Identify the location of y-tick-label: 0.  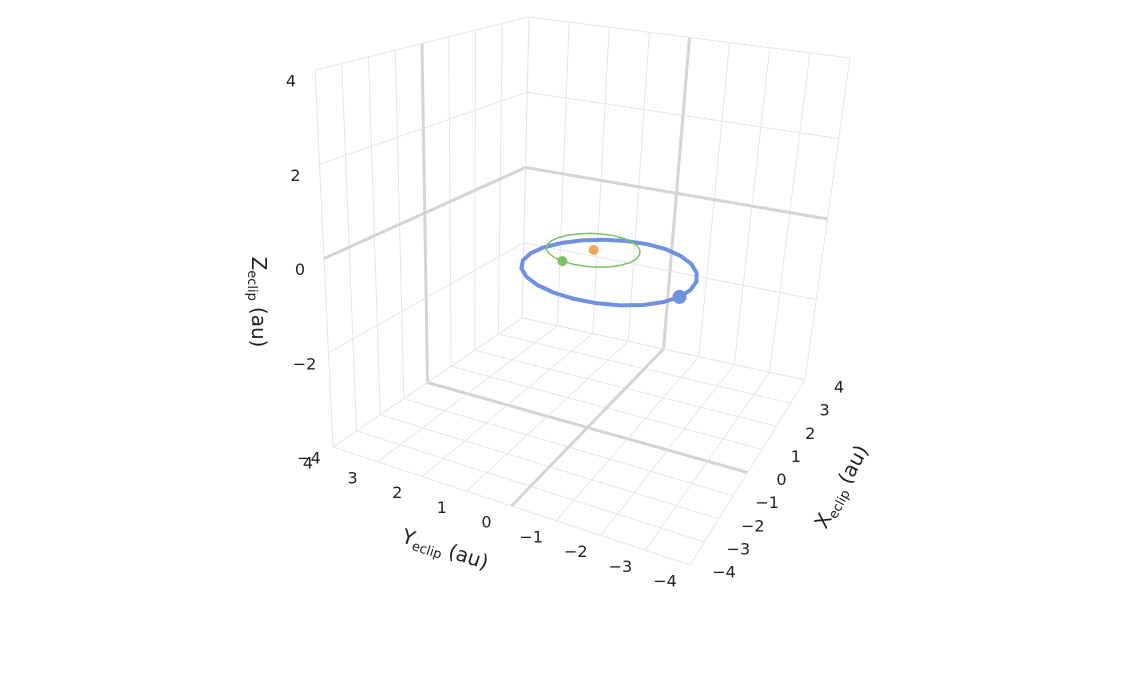
(486, 522).